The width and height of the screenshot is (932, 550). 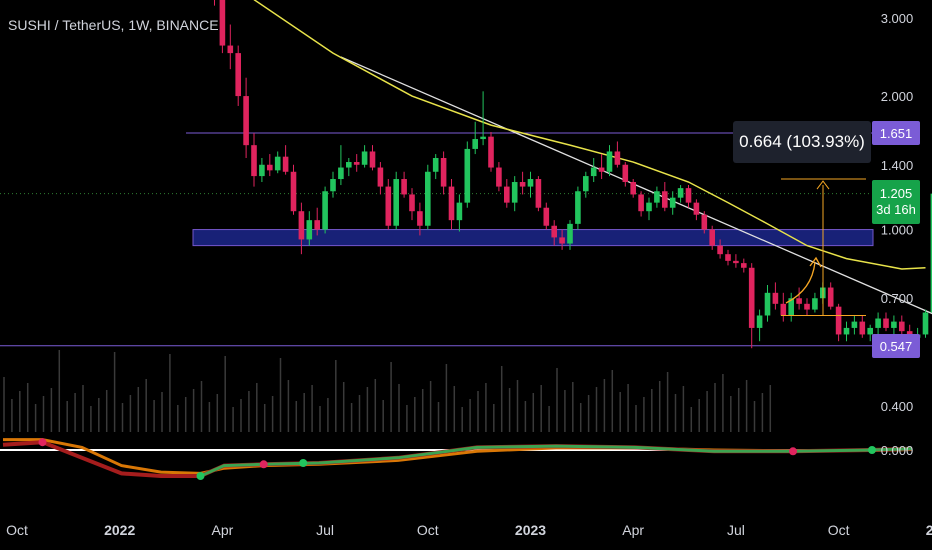 I want to click on osc-fast-line, so click(x=457, y=459).